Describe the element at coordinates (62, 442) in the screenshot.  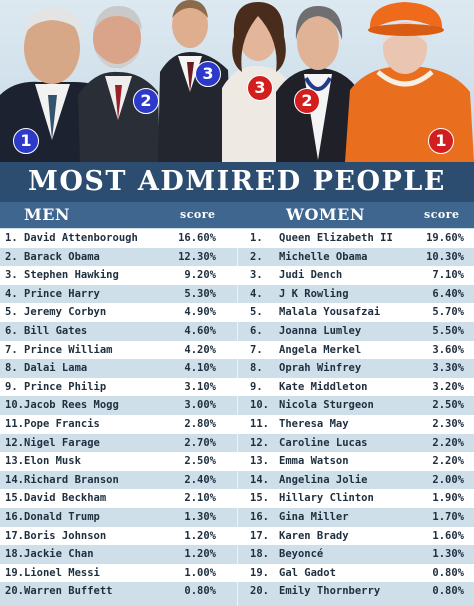
I see `men-name-cell: Nigel Farage` at that location.